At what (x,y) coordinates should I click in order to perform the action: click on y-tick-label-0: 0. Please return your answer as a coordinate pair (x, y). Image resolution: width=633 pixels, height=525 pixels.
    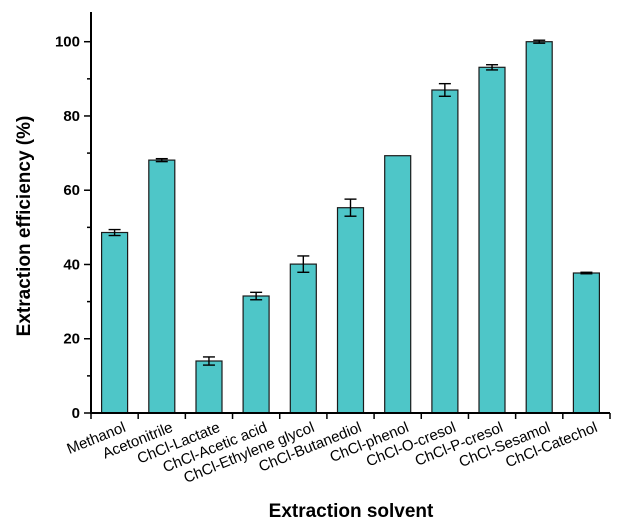
    Looking at the image, I should click on (76, 413).